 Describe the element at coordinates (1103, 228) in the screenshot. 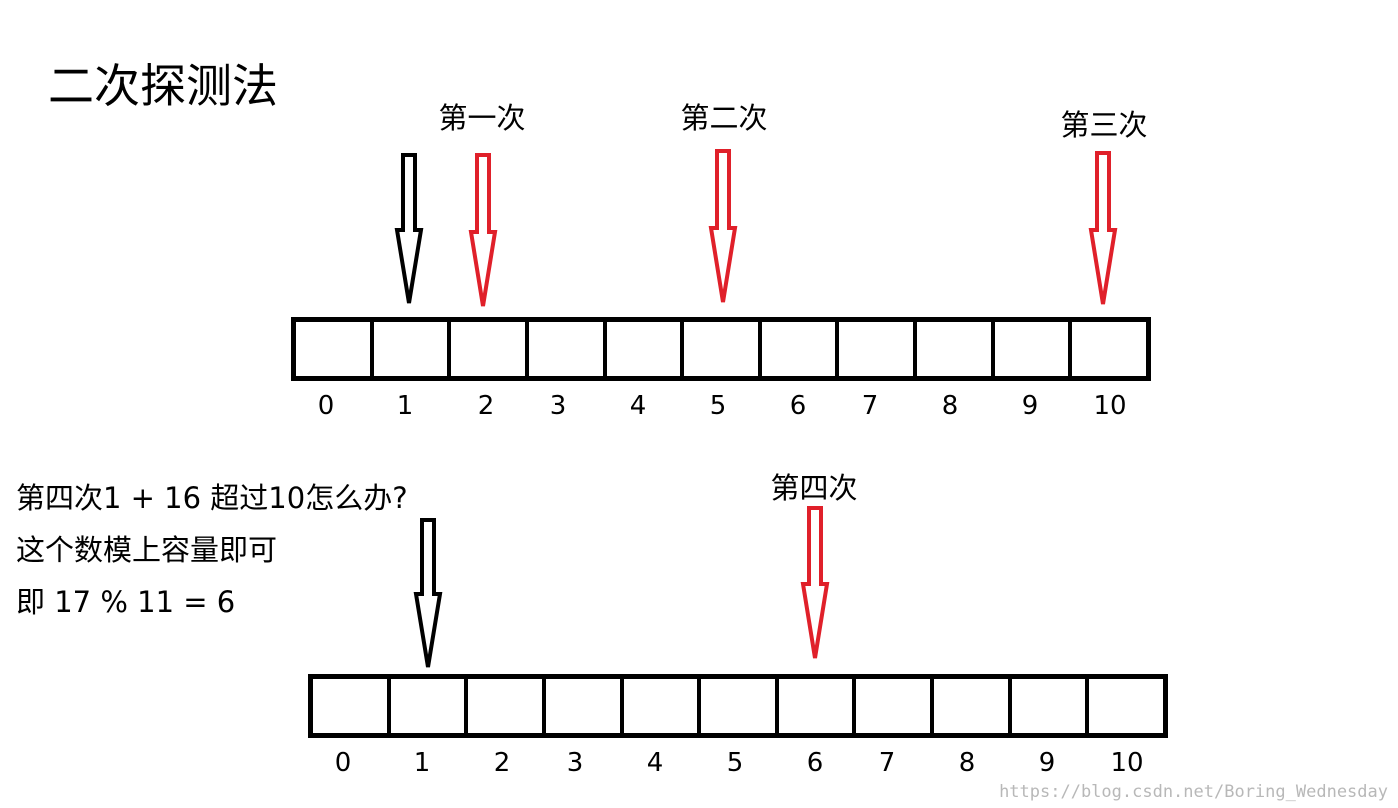

I see `third-probe-arrow` at that location.